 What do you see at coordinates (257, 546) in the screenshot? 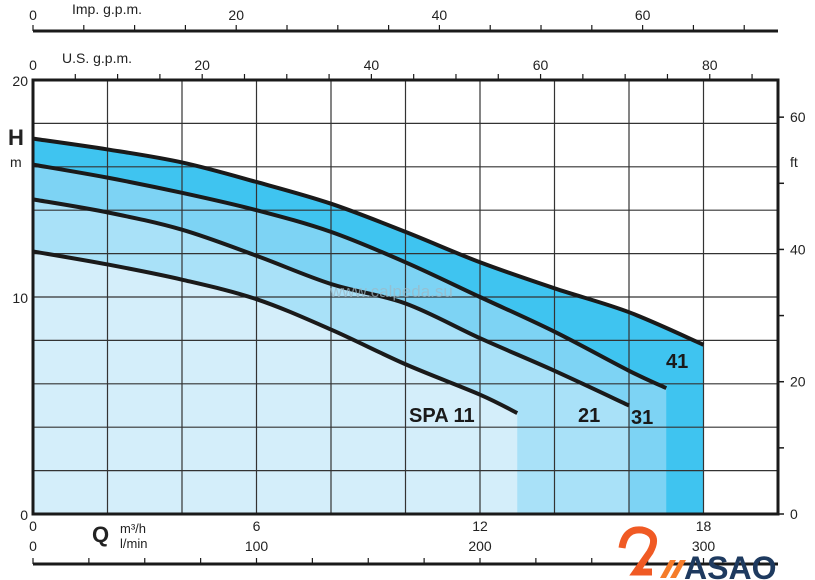
I see `lmin-tick-label: 100` at bounding box center [257, 546].